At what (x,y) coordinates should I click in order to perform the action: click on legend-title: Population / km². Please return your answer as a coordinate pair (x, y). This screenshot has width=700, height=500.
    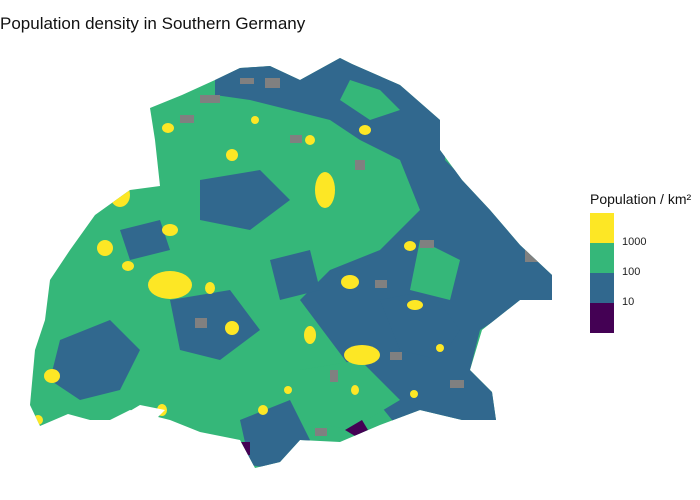
    Looking at the image, I should click on (641, 199).